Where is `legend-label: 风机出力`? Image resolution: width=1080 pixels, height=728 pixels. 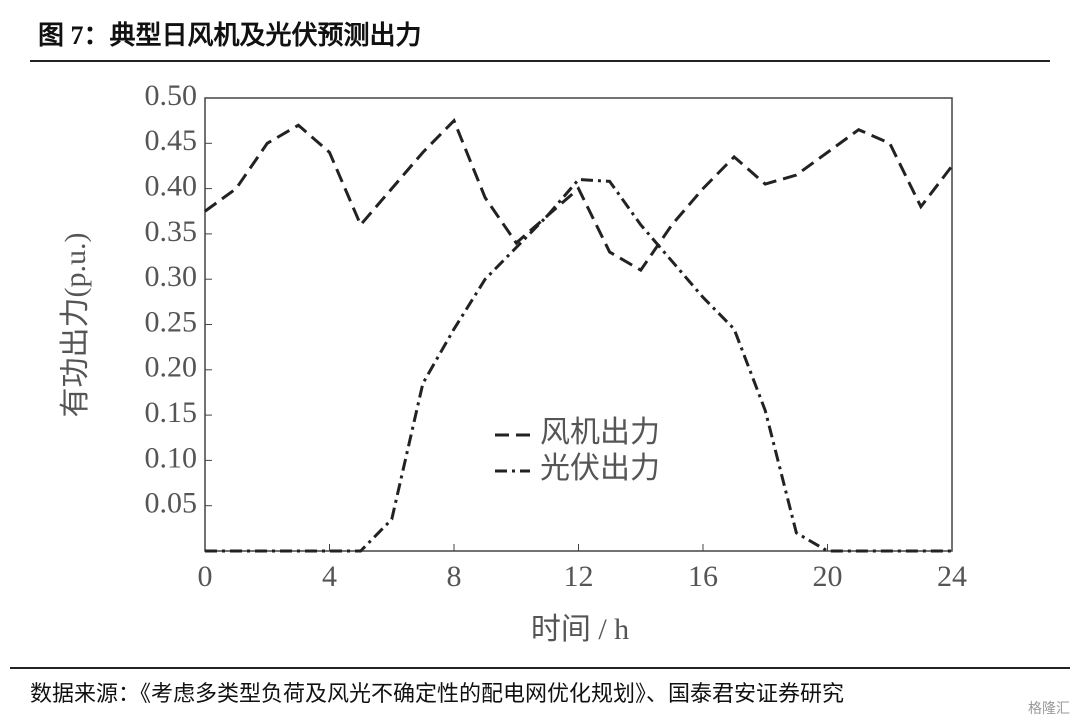 legend-label: 风机出力 is located at coordinates (600, 432).